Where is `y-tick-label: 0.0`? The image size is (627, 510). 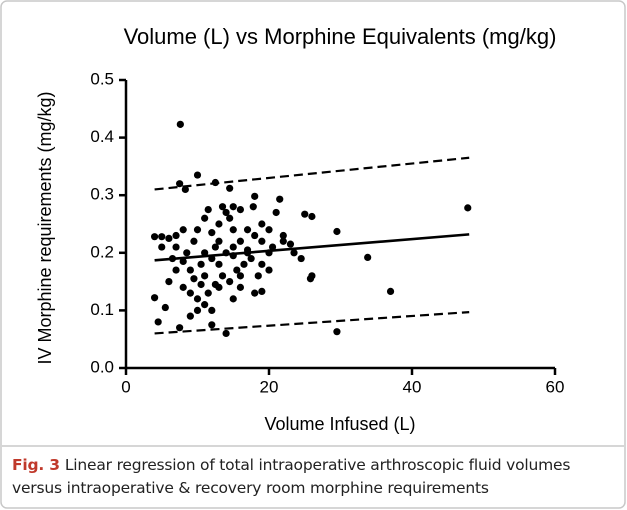 y-tick-label: 0.0 is located at coordinates (102, 366).